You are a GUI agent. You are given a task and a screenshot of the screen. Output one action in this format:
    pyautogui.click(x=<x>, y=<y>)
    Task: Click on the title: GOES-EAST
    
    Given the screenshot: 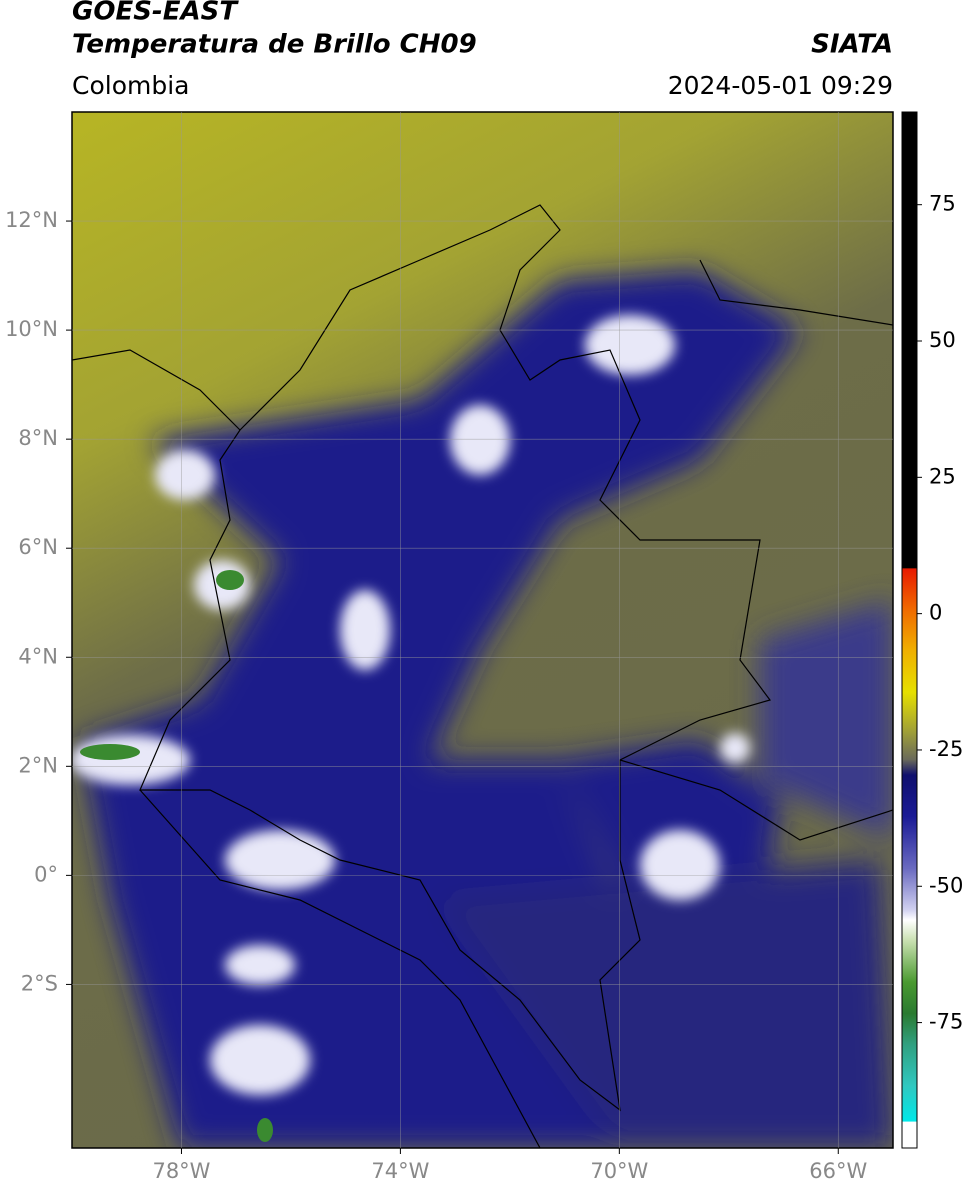 What is the action you would take?
    pyautogui.click(x=155, y=13)
    